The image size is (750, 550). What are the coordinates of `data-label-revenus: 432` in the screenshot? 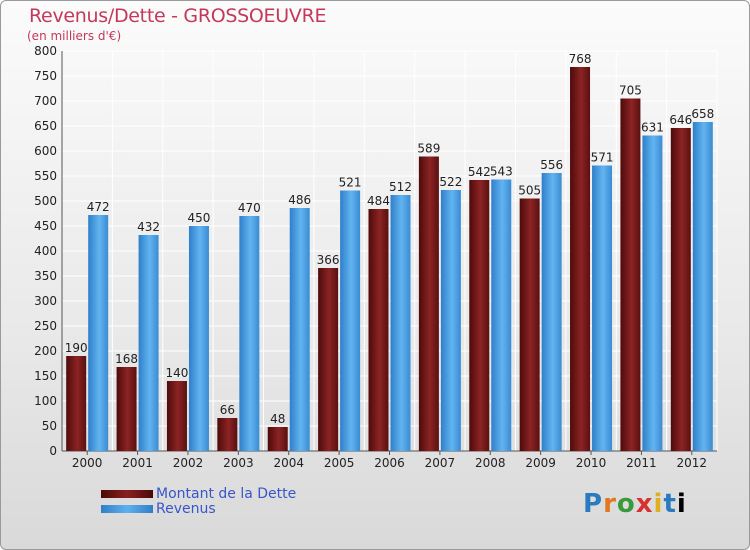 It's located at (148, 227).